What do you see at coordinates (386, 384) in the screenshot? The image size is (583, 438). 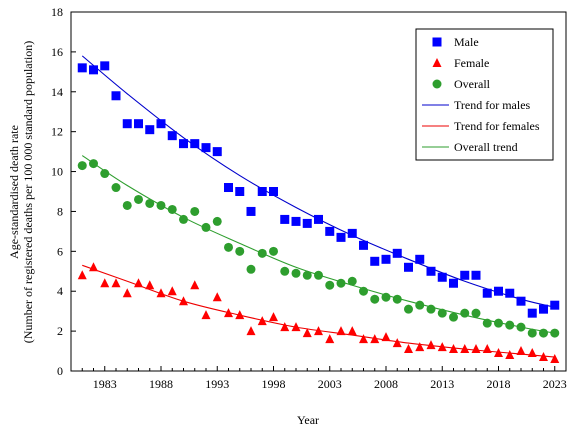 I see `x-tick-label: 2008` at bounding box center [386, 384].